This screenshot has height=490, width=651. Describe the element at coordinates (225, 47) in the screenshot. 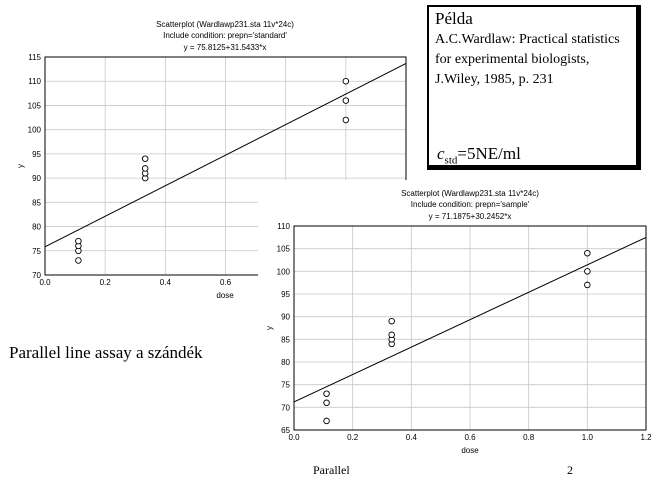

I see `regression-equation: y = 75.8125+31.5433*x` at that location.